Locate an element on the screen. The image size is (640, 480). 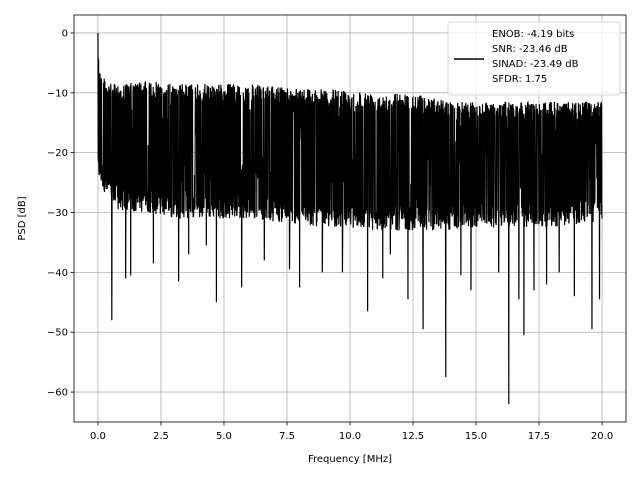
x-tick-label: 17.5 is located at coordinates (539, 436).